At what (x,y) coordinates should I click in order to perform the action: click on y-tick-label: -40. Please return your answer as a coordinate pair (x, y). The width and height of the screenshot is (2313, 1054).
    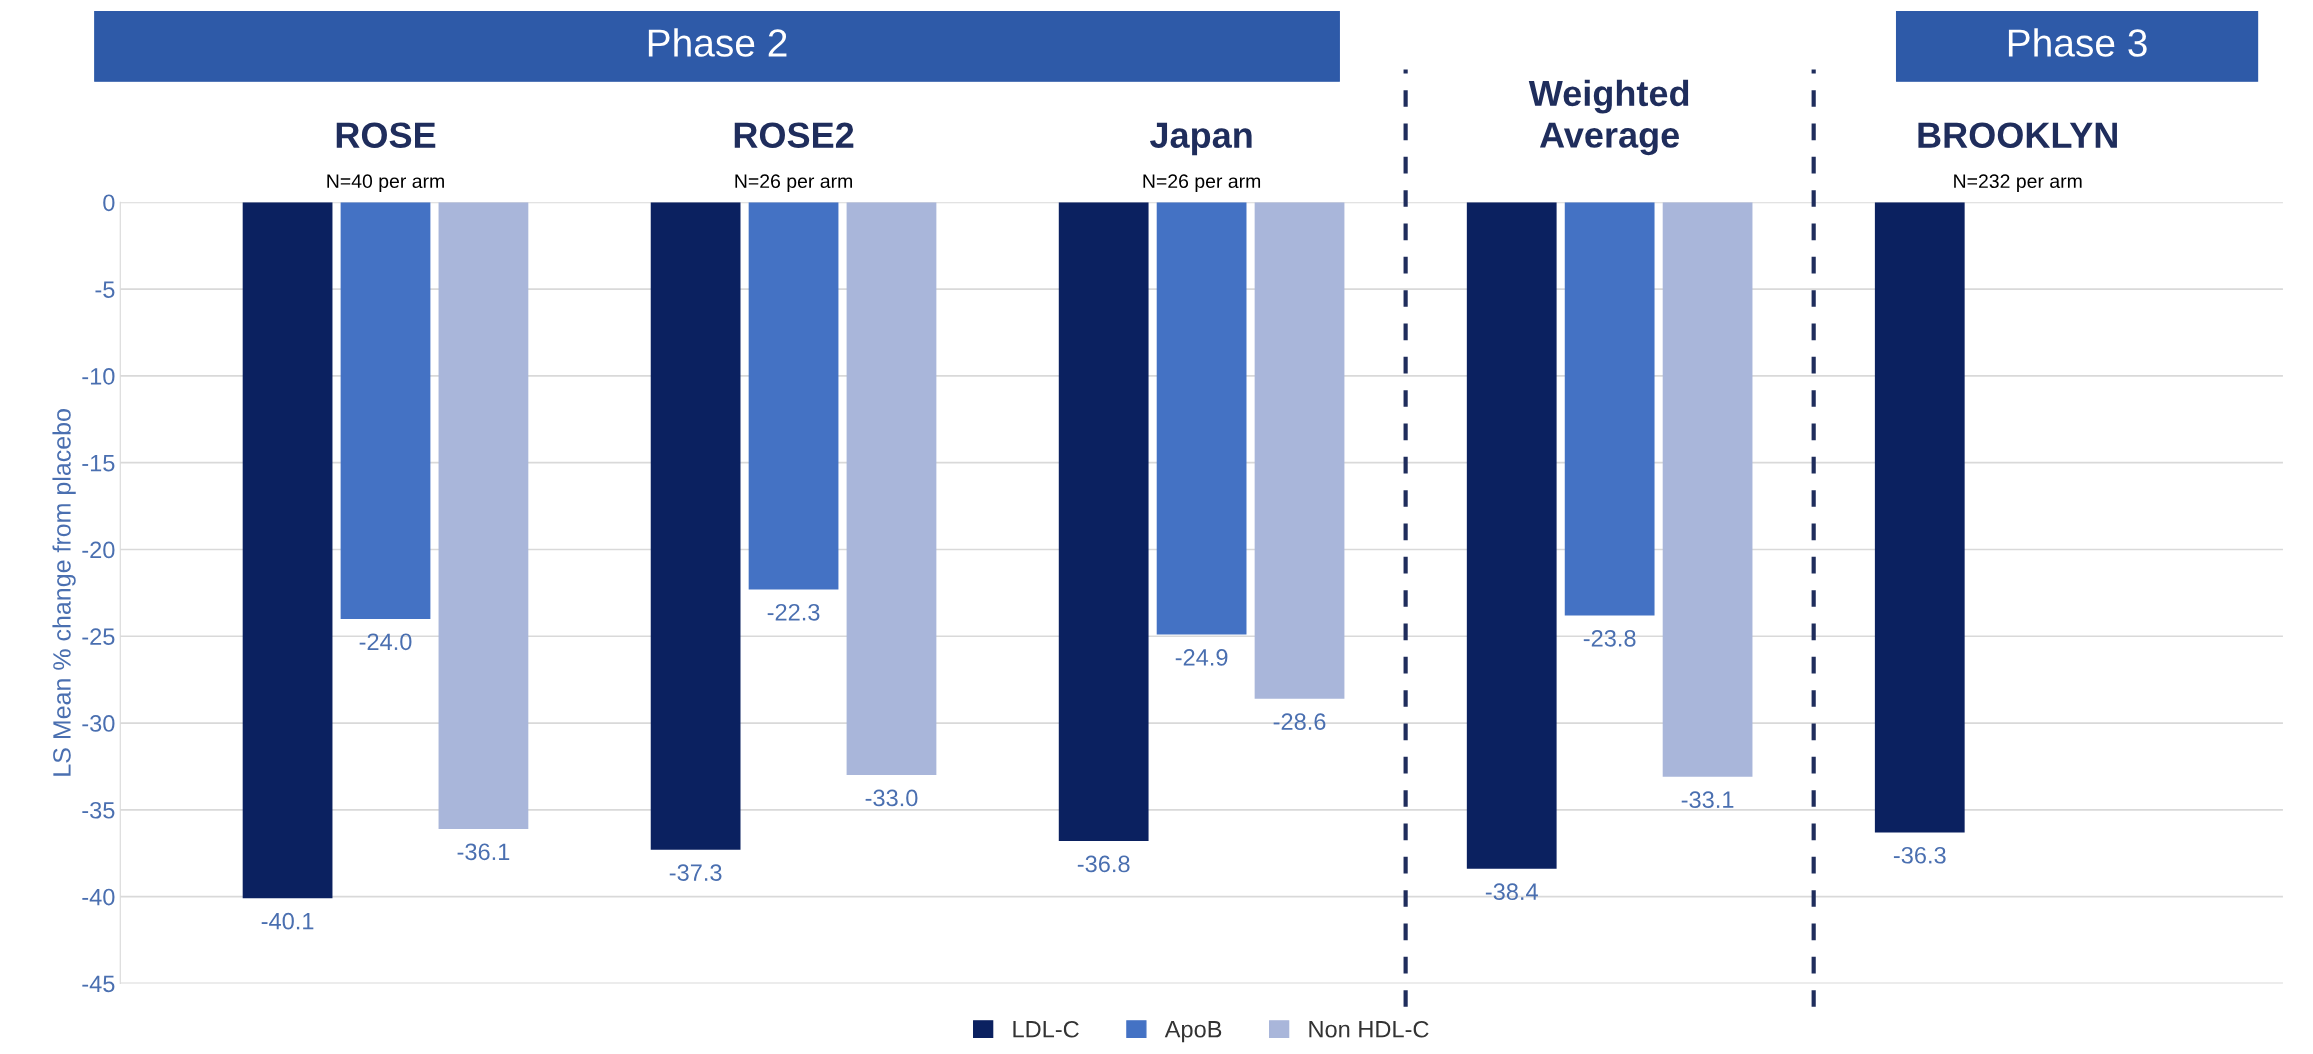
    Looking at the image, I should click on (98, 897).